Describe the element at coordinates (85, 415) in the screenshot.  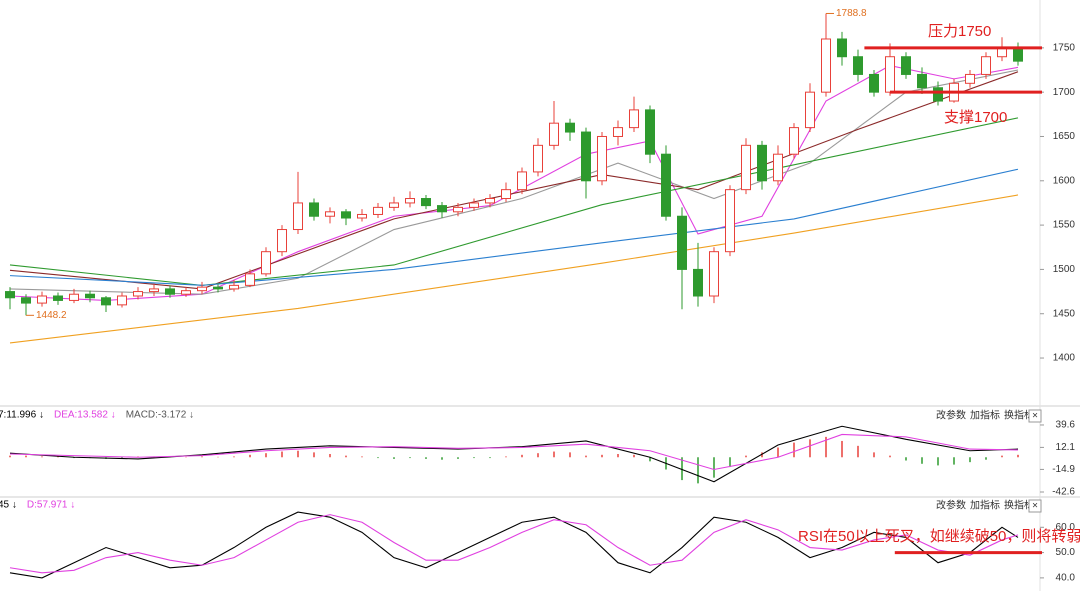
I see `indicator-header: DEA:13.582 ↓` at that location.